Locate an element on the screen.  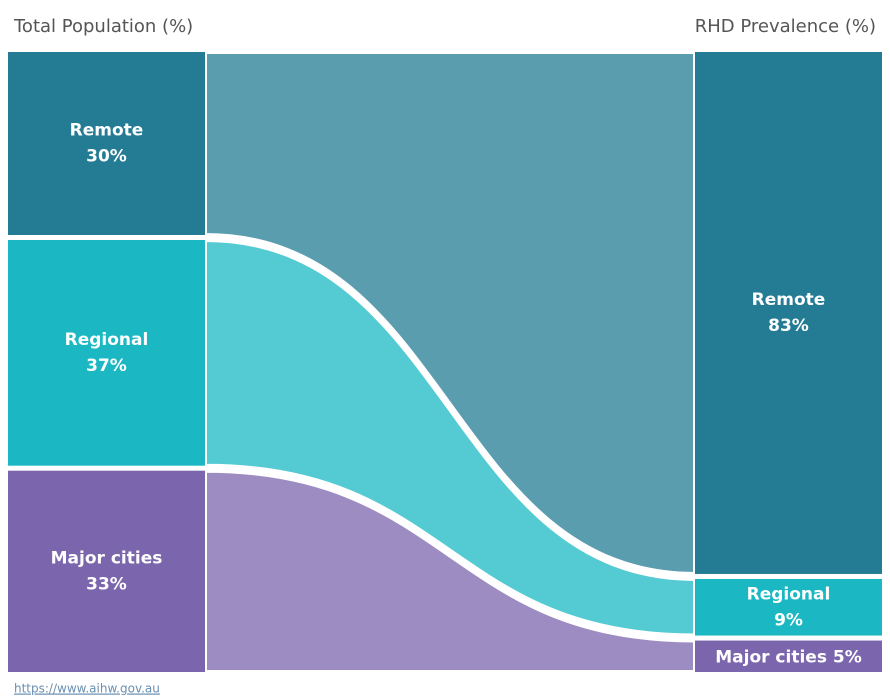
value-label: 9% is located at coordinates (788, 620).